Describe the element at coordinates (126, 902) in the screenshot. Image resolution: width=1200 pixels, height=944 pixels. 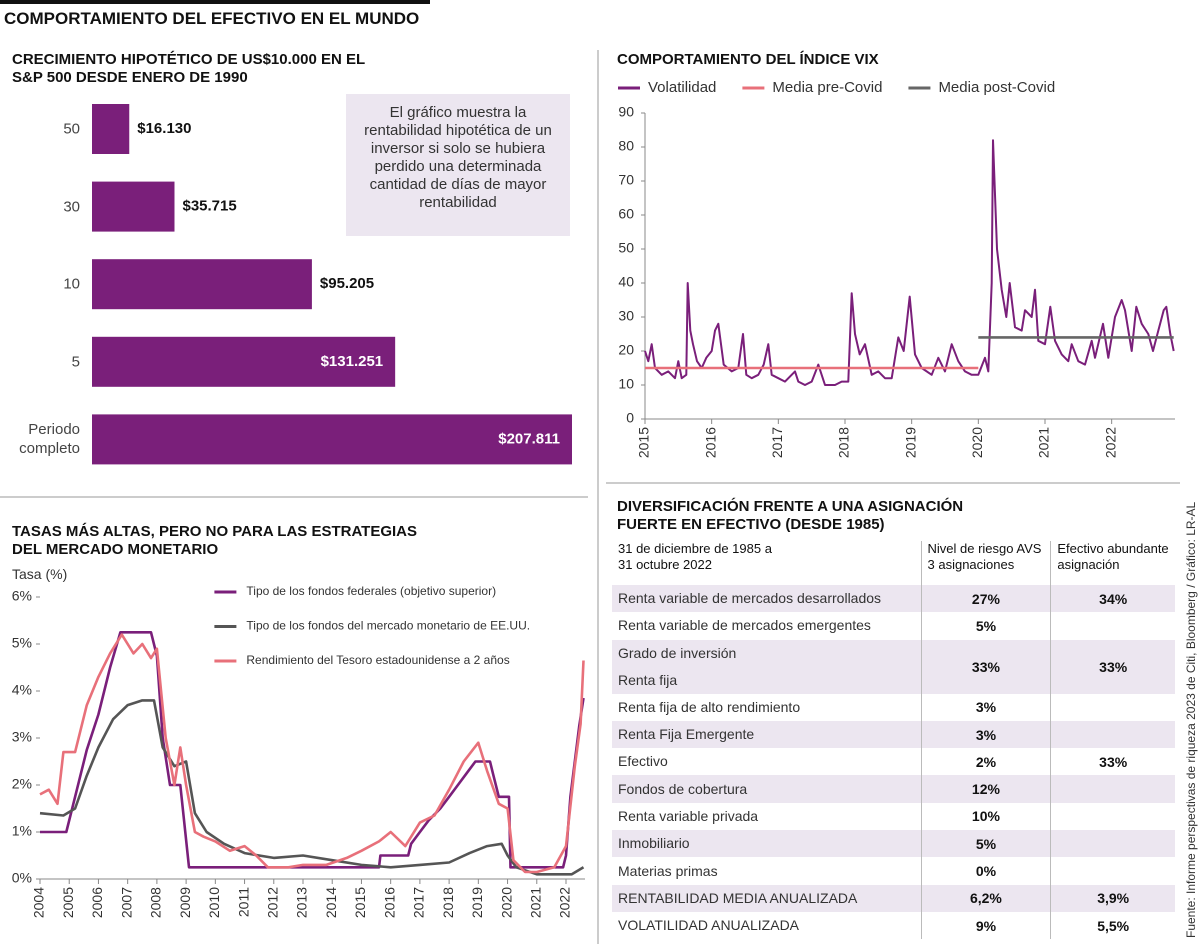
I see `x-tick-label: 2007` at that location.